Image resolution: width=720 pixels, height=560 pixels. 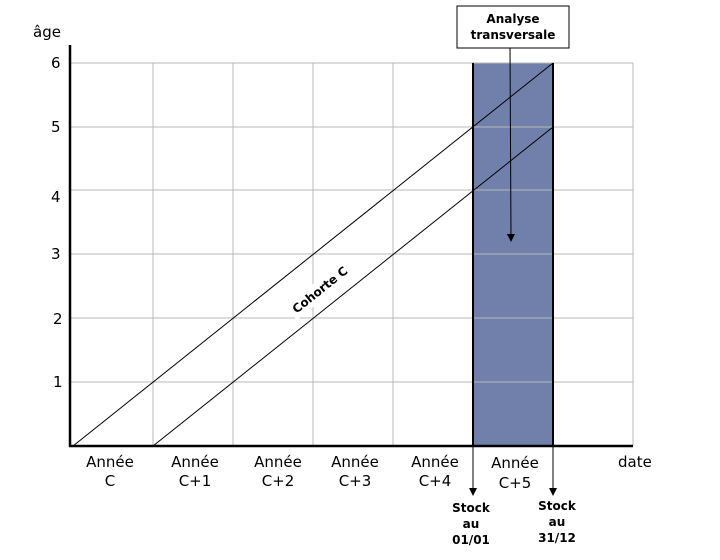 I want to click on transversal-arrow, so click(x=510, y=144).